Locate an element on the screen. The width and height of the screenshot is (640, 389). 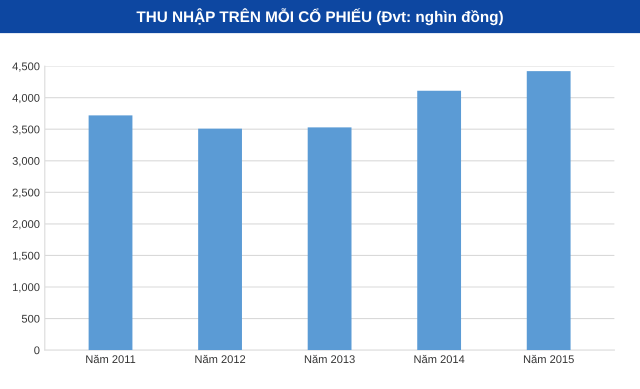
y-tick-label: 3,500 is located at coordinates (26, 130).